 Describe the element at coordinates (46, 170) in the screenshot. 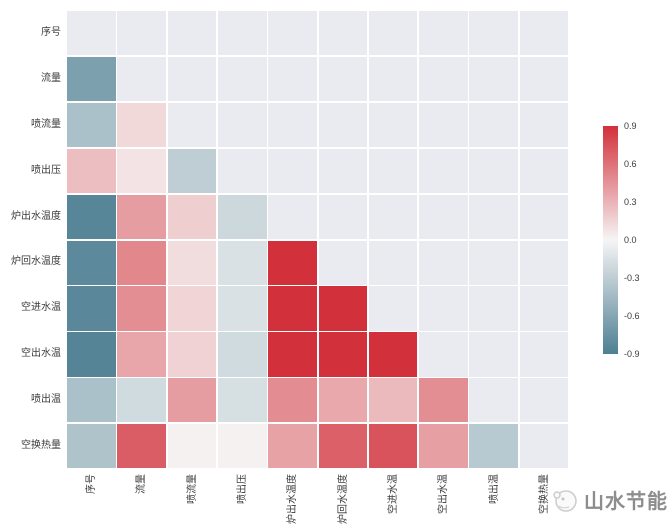

I see `y-tick-label: 喷出压` at that location.